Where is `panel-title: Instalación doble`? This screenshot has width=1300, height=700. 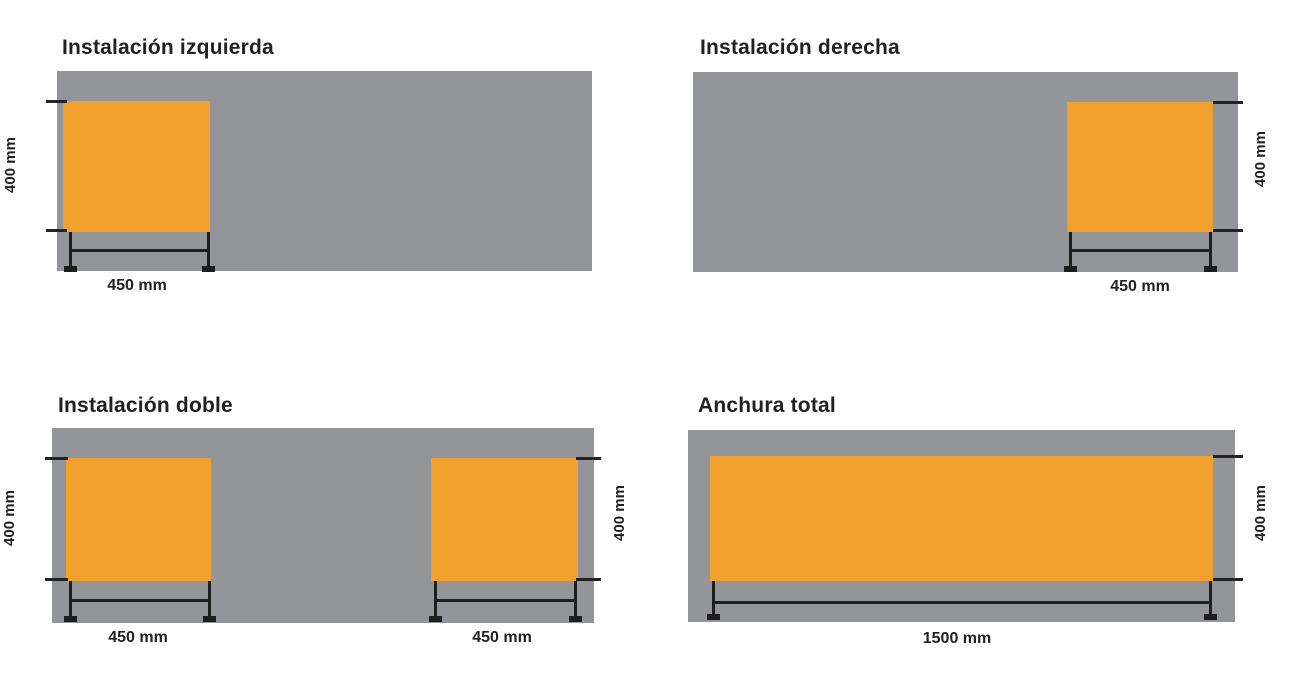 panel-title: Instalación doble is located at coordinates (145, 405).